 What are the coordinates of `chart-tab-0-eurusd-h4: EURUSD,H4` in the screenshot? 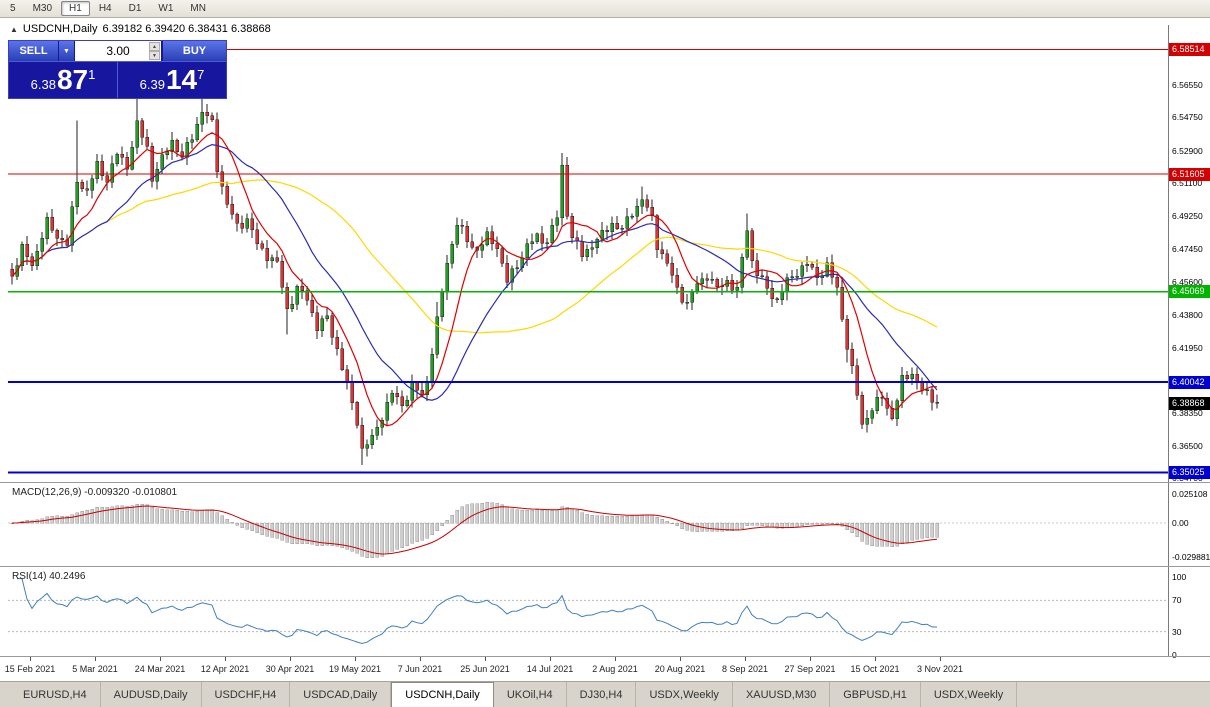 It's located at (55, 694).